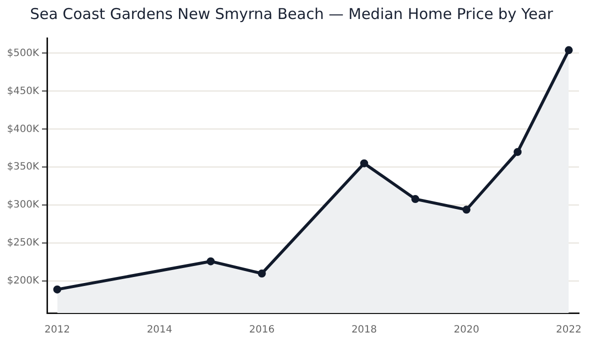 This screenshot has width=599, height=343. What do you see at coordinates (569, 330) in the screenshot?
I see `x-tick-label: 2022` at bounding box center [569, 330].